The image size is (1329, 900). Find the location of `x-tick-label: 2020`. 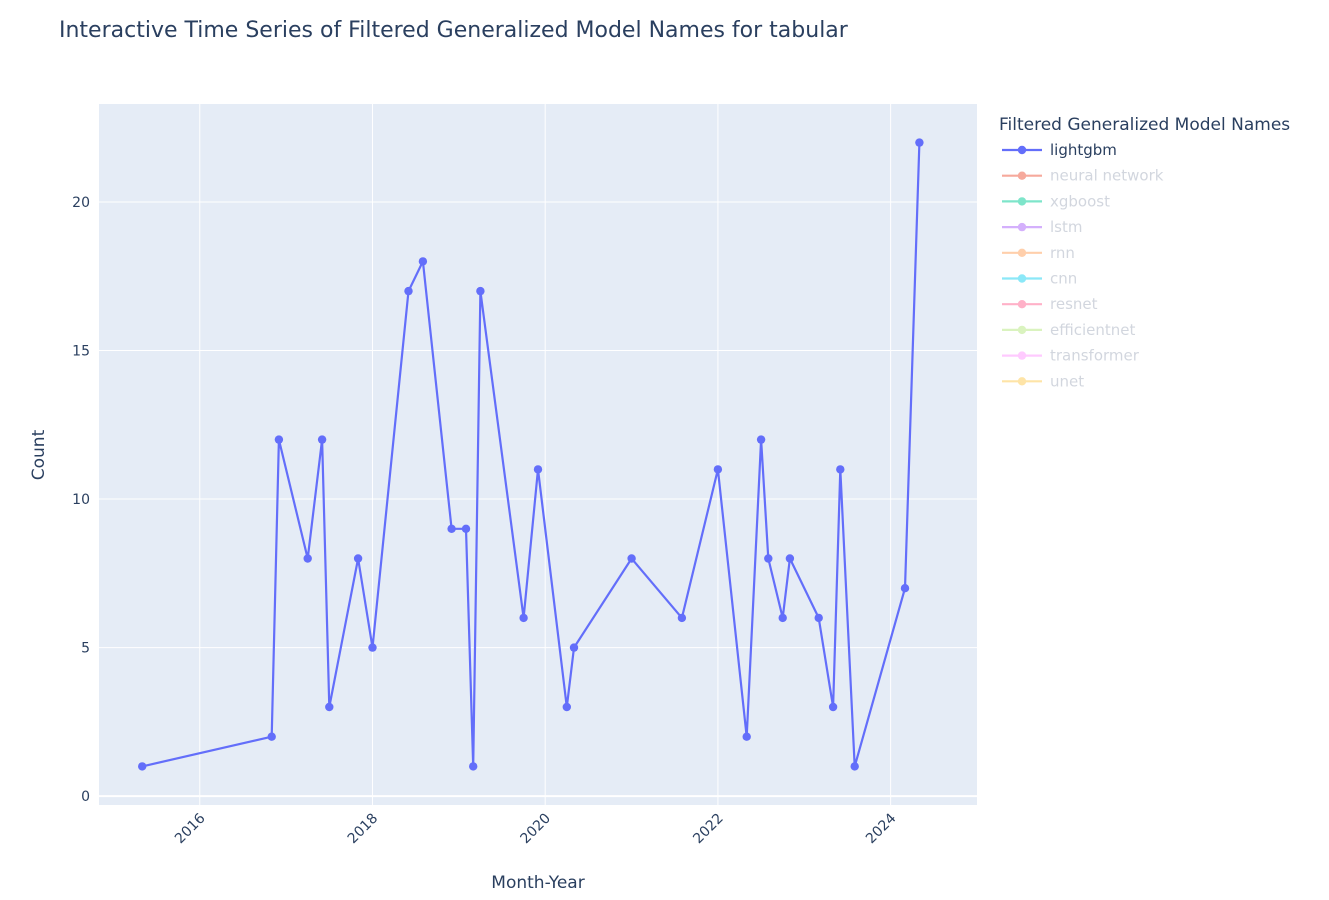

x-tick-label: 2020 is located at coordinates (536, 829).